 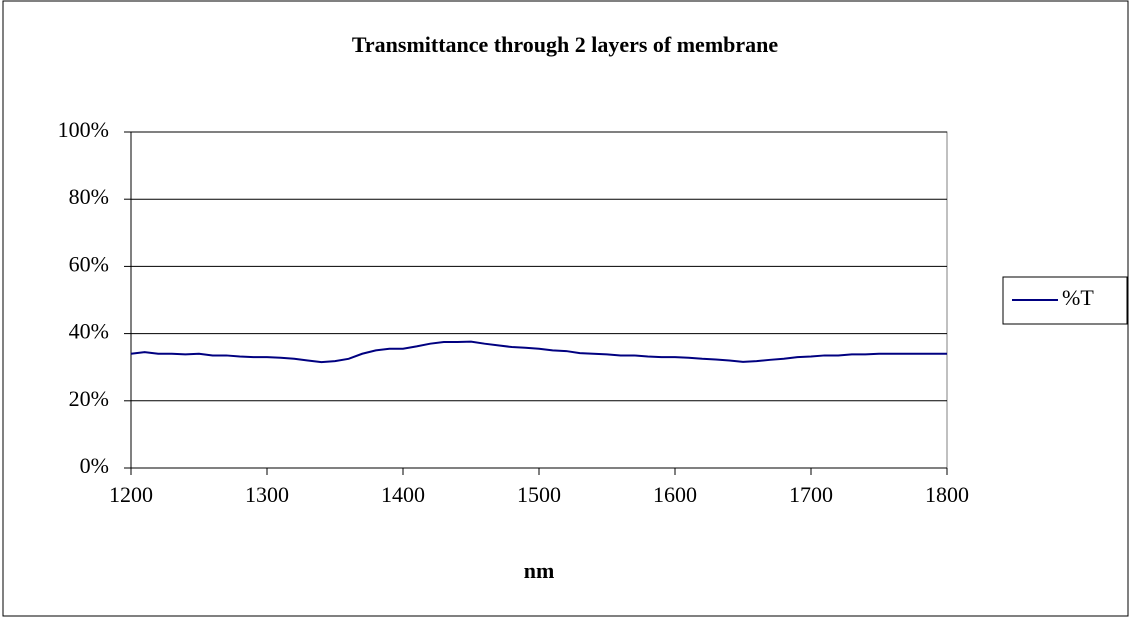 What do you see at coordinates (539, 494) in the screenshot?
I see `x-tick-label: 1500` at bounding box center [539, 494].